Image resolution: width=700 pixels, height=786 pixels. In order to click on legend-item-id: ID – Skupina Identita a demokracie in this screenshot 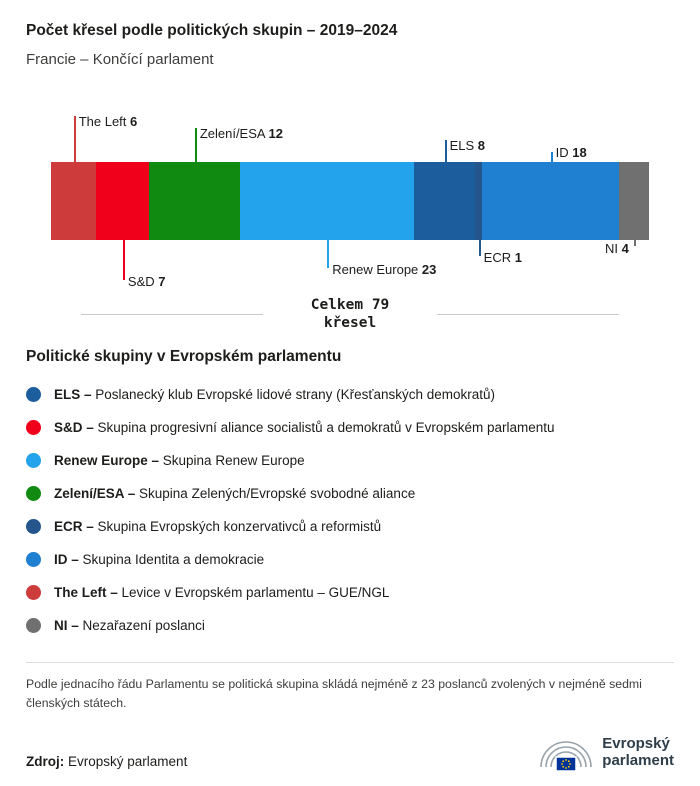, I will do `click(350, 559)`.